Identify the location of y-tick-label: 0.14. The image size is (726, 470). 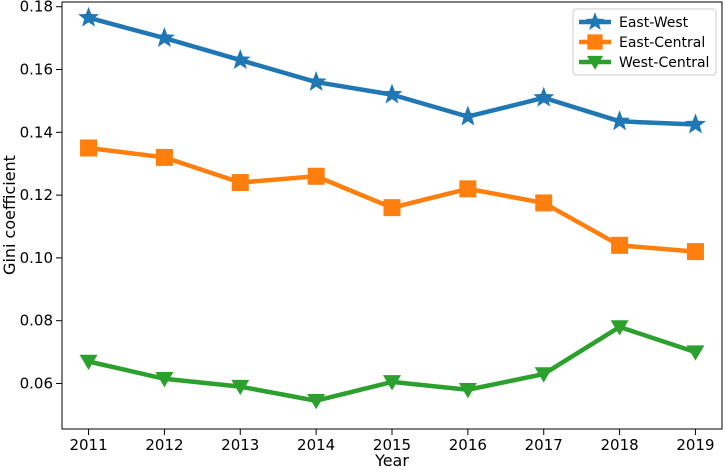
(36, 132).